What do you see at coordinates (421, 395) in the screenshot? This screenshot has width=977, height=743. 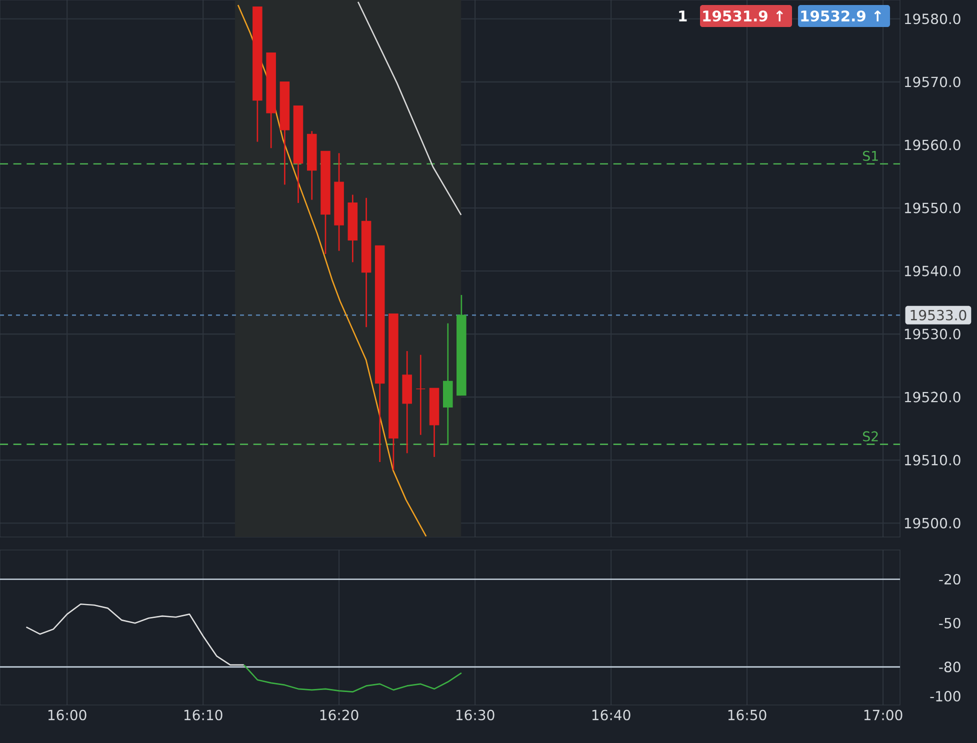 I see `candlestick` at bounding box center [421, 395].